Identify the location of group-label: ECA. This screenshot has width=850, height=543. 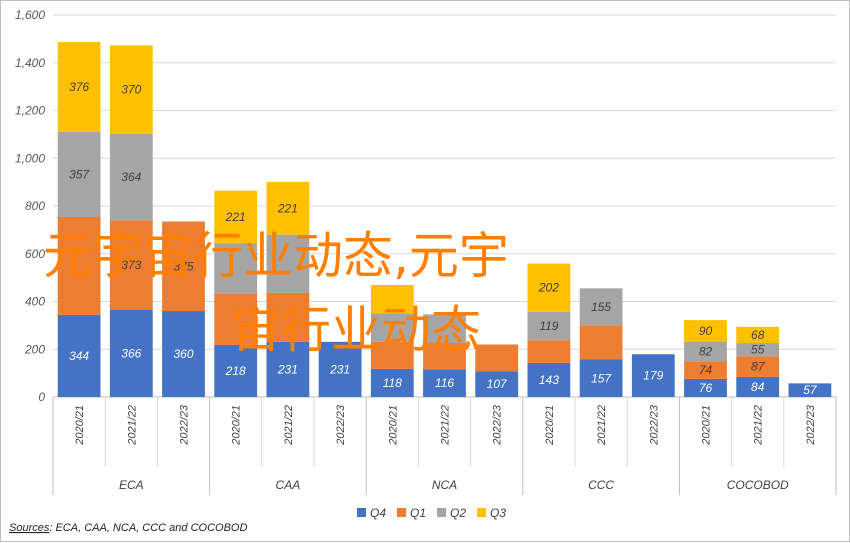
(131, 485).